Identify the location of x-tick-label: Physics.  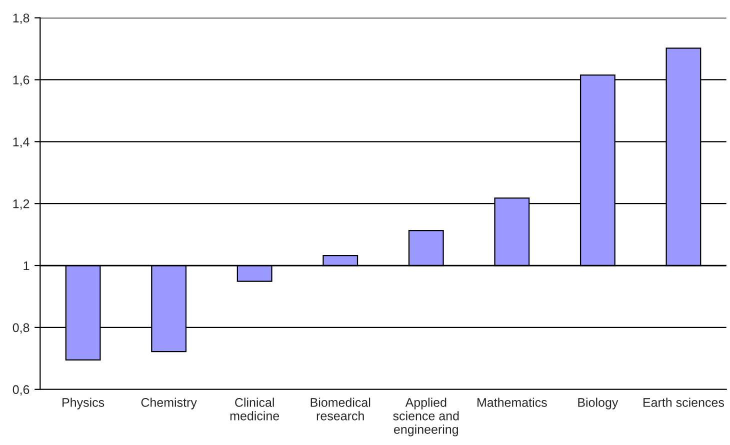
(83, 404).